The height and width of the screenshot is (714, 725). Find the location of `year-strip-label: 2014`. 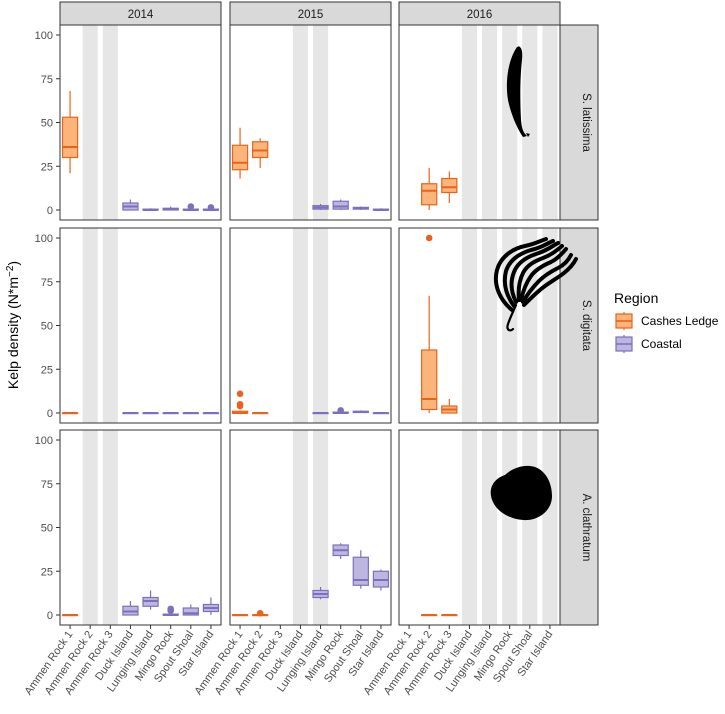

year-strip-label: 2014 is located at coordinates (141, 15).